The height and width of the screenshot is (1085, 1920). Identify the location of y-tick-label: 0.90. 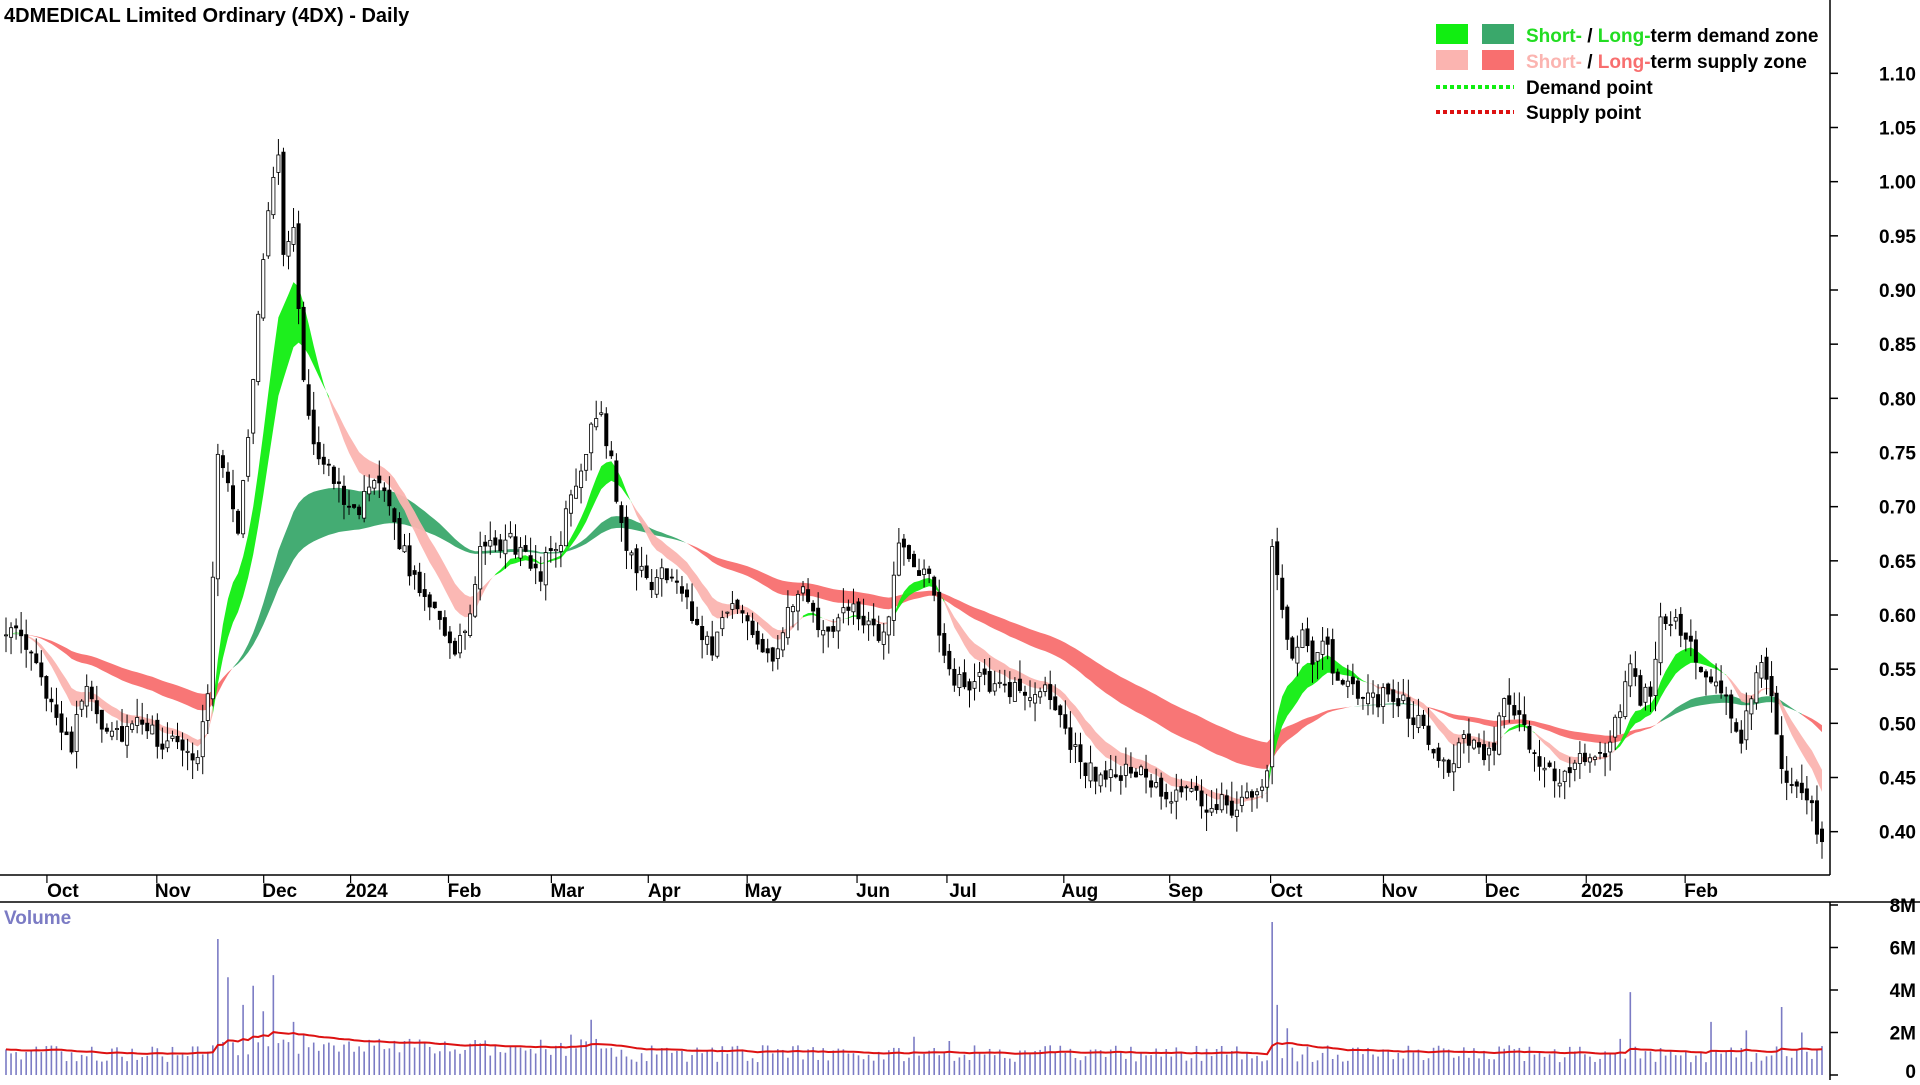
(1897, 291).